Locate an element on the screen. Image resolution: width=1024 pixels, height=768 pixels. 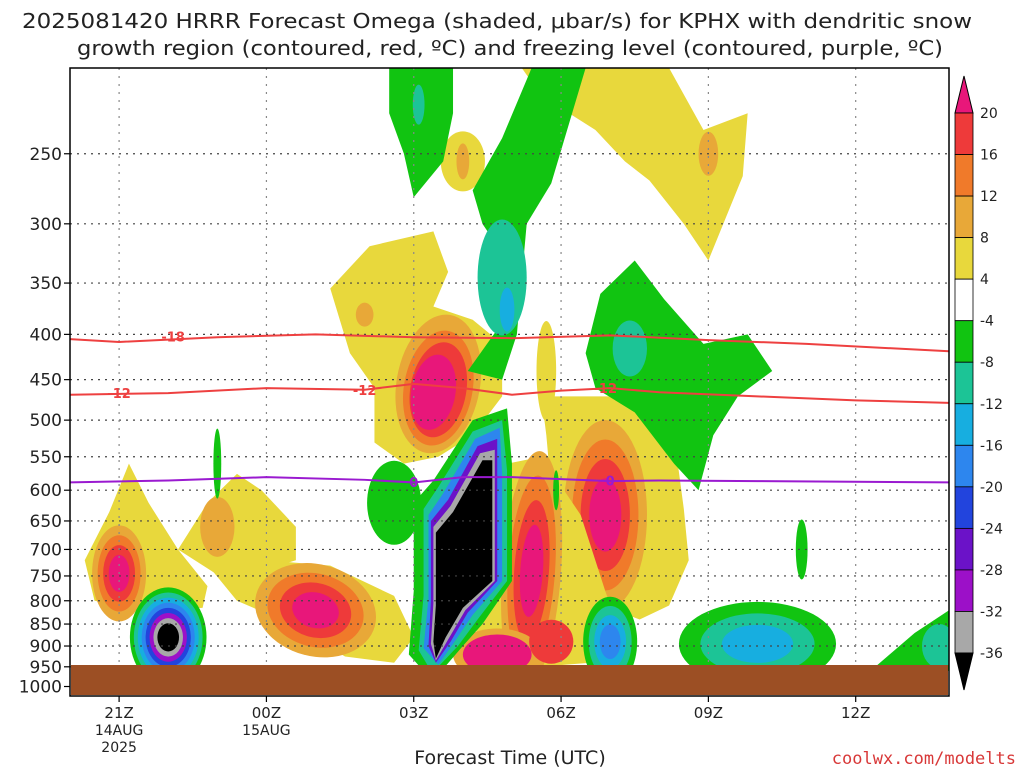
descent-region-07z is located at coordinates (679, 375).